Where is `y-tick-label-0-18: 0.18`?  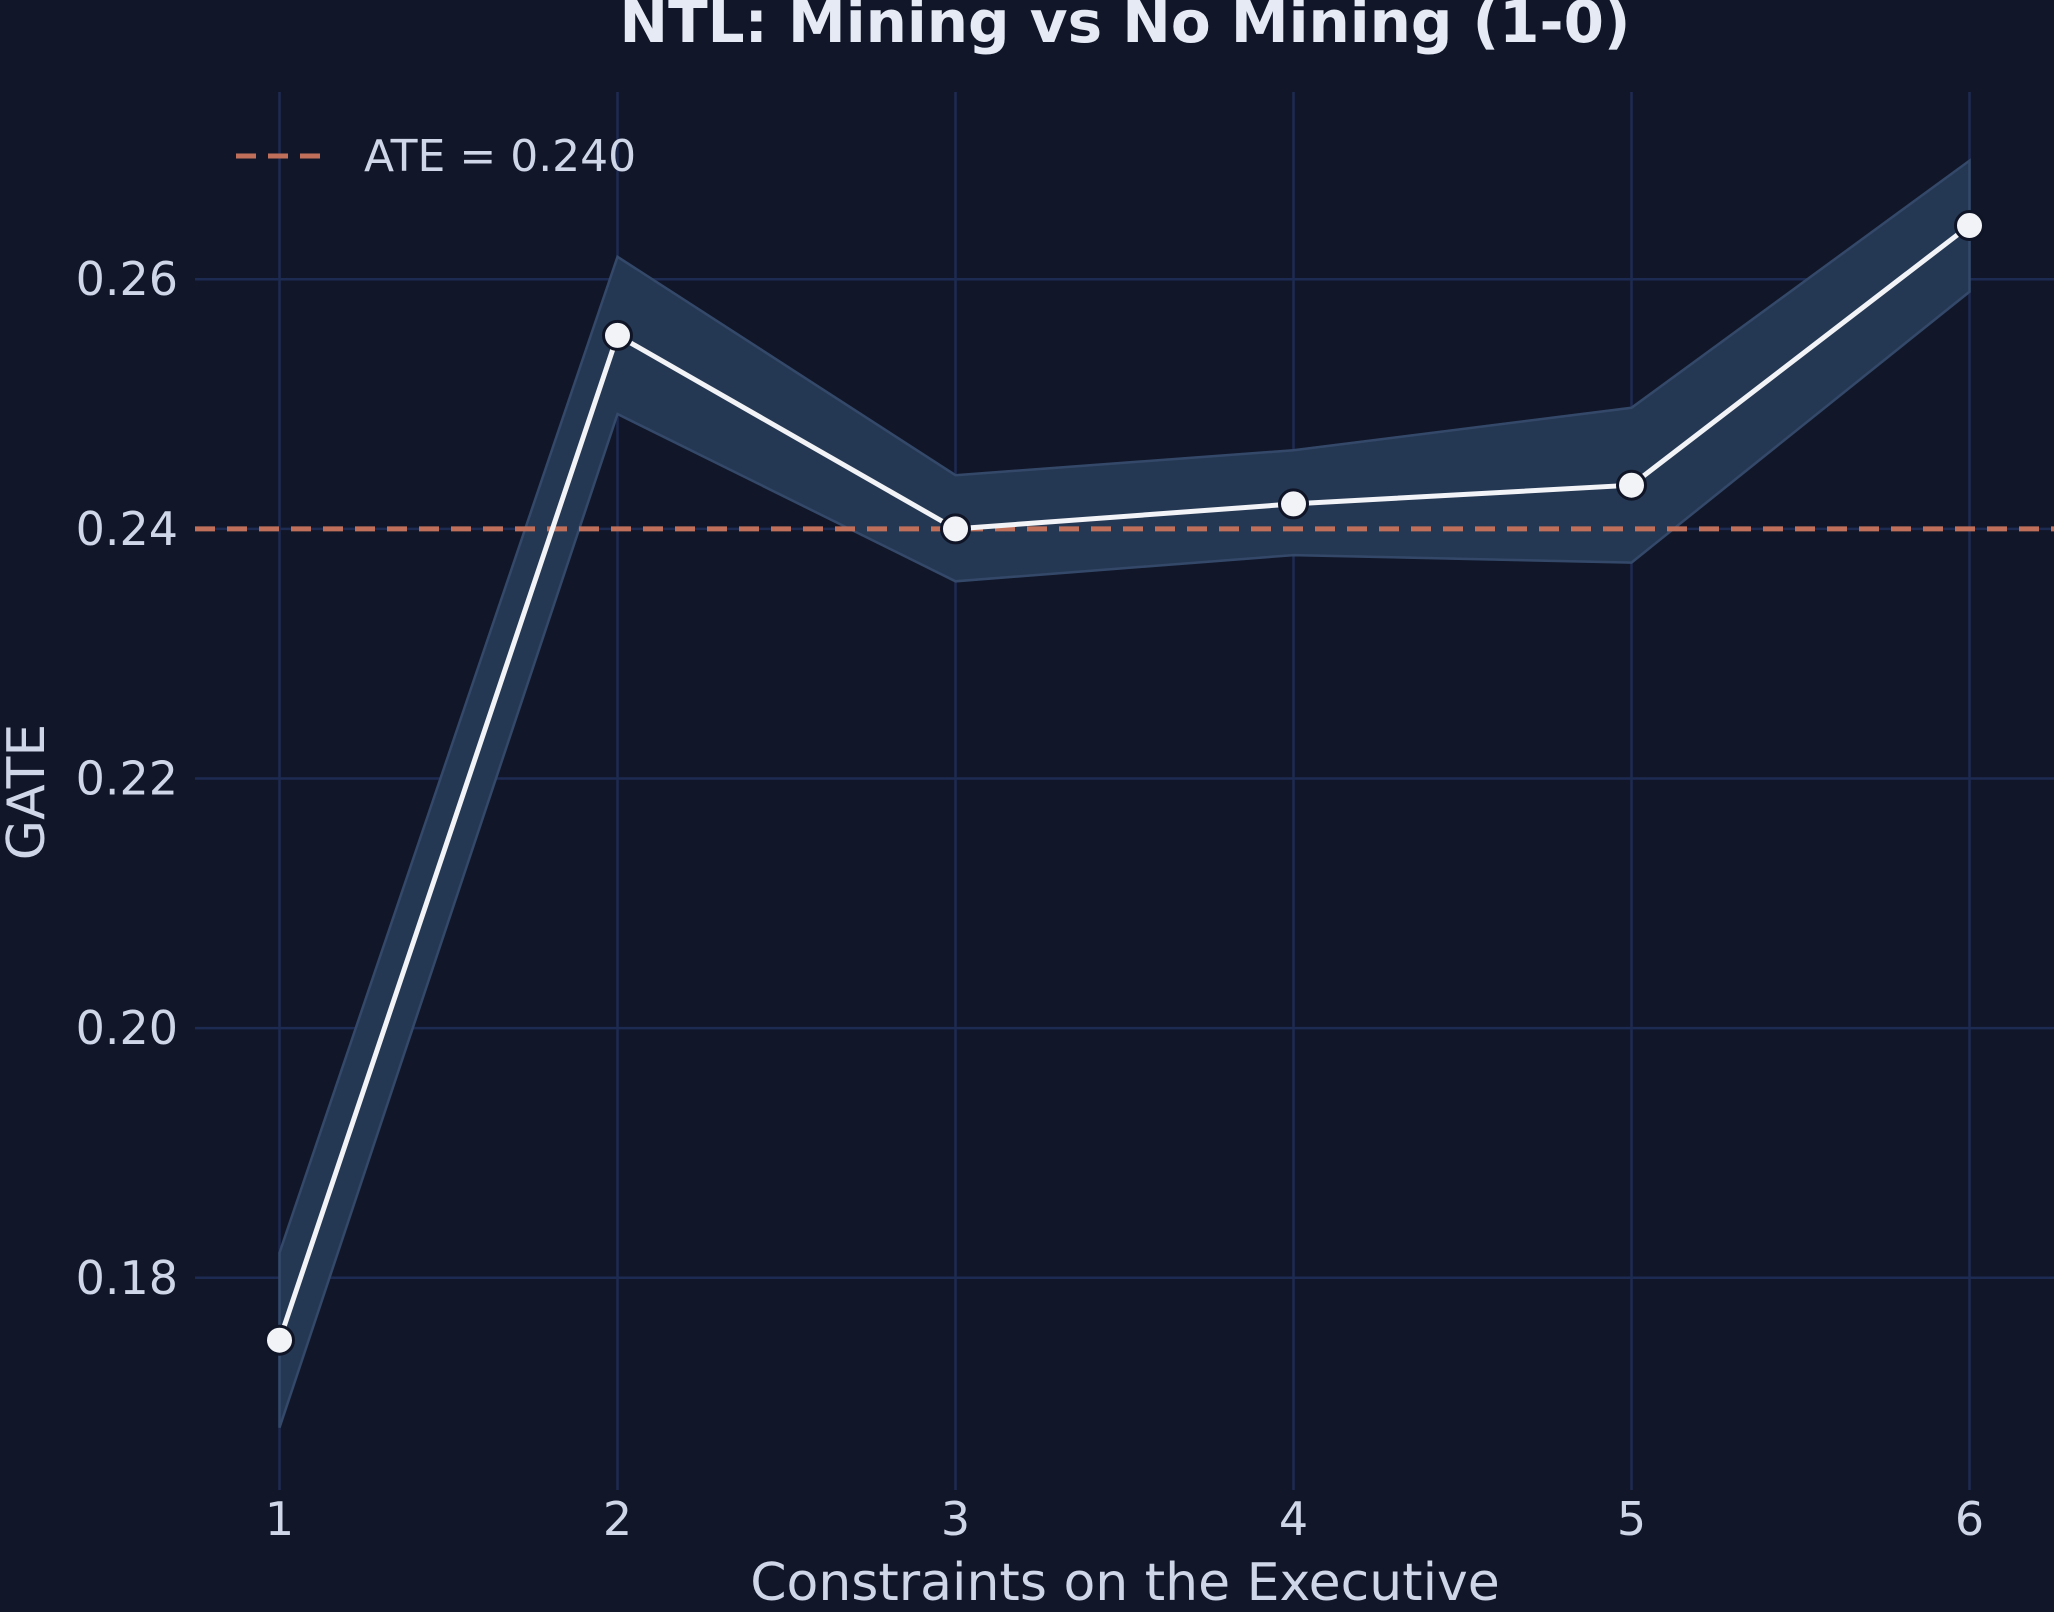
y-tick-label-0-18: 0.18 is located at coordinates (127, 1278).